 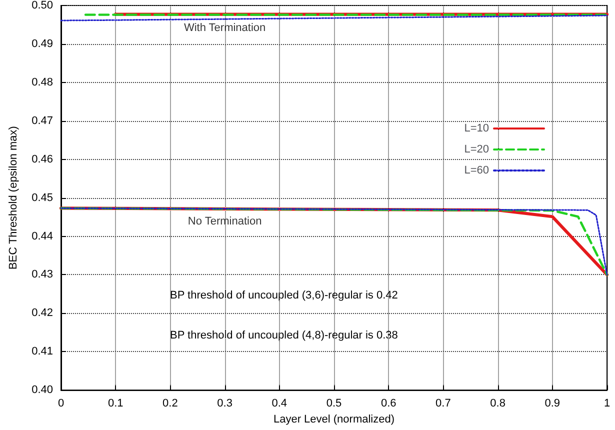 I want to click on x-tick-label: 1, so click(x=607, y=404).